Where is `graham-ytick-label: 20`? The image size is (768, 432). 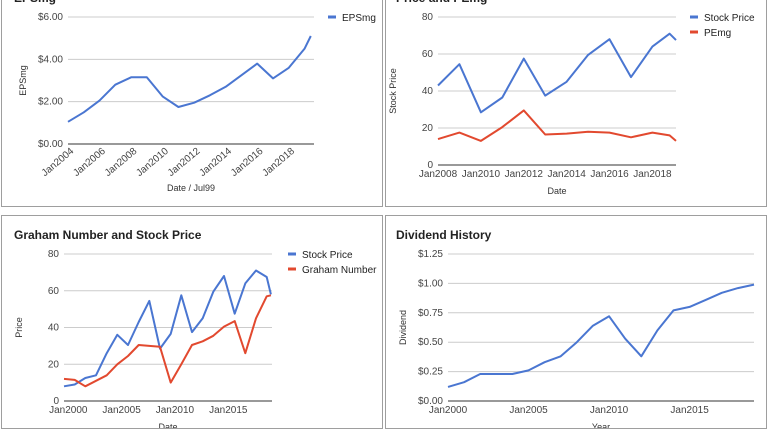 graham-ytick-label: 20 is located at coordinates (54, 364).